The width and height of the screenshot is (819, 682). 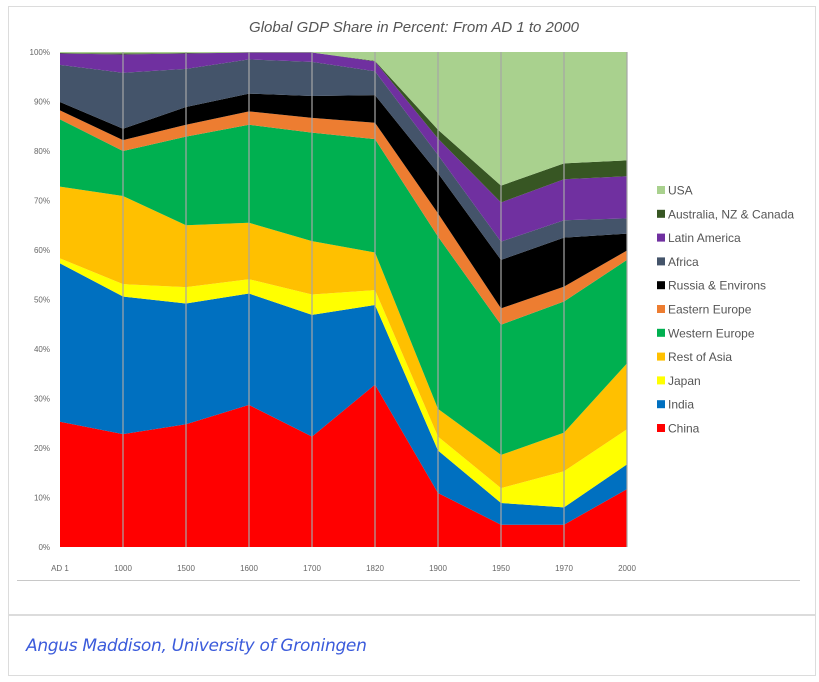 I want to click on legend-label: Japan, so click(x=684, y=381).